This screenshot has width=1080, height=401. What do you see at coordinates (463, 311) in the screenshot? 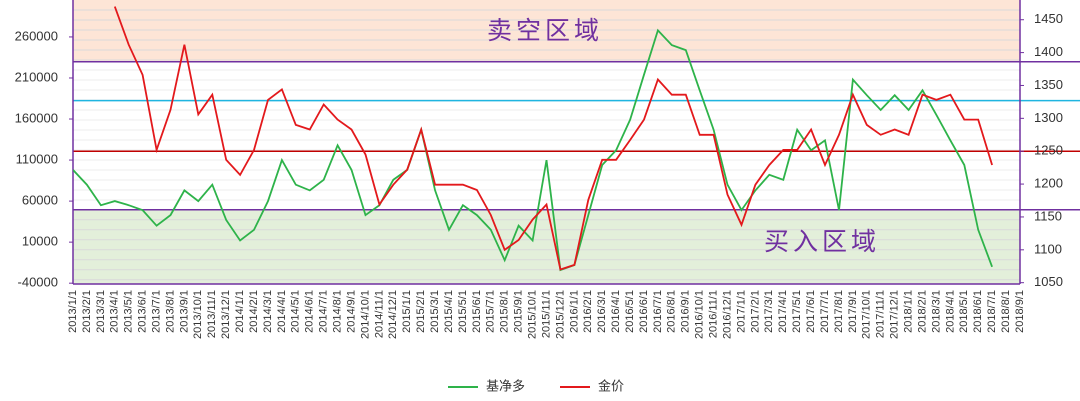
I see `x-tick-label: 2015/5/1` at bounding box center [463, 311].